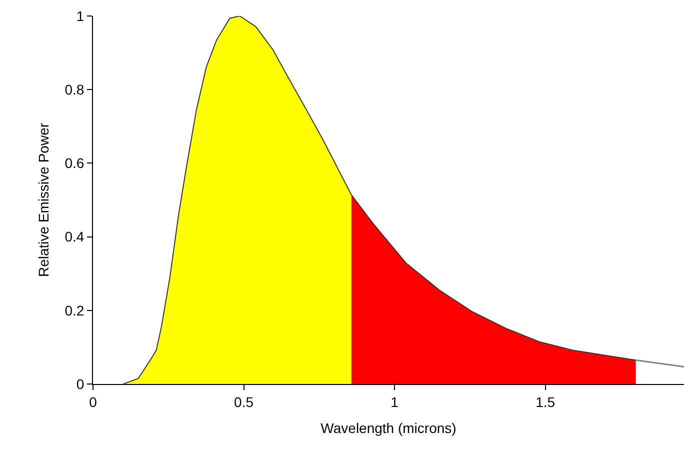 This screenshot has height=471, width=686. I want to click on y-tick-label: 0, so click(80, 384).